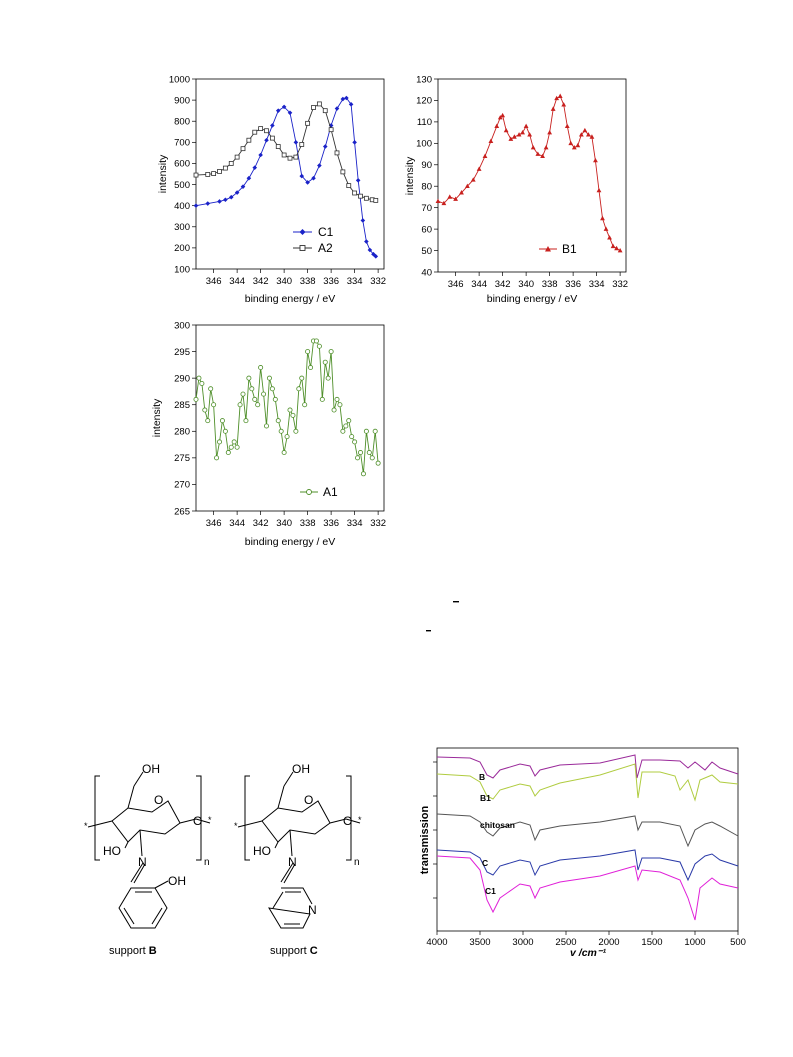 Image resolution: width=793 pixels, height=1057 pixels. Describe the element at coordinates (86, 826) in the screenshot. I see `label-star-left: *` at that location.